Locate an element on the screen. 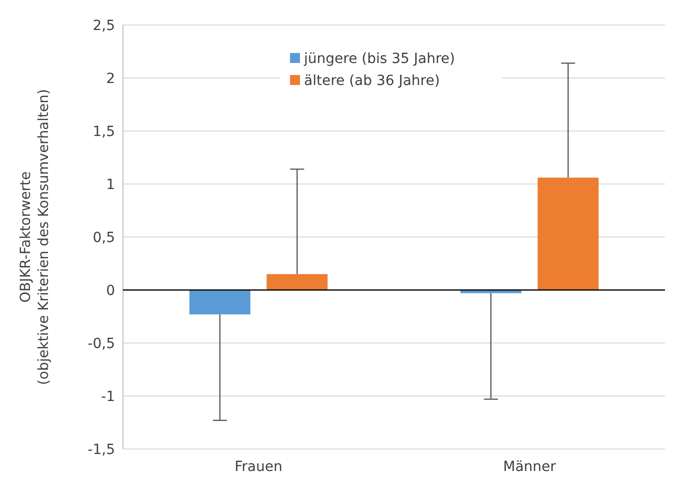  y-axis-title: OBJKR-Faktorwerte (objektive Kriterien des Konsumverhalten) is located at coordinates (35, 237).